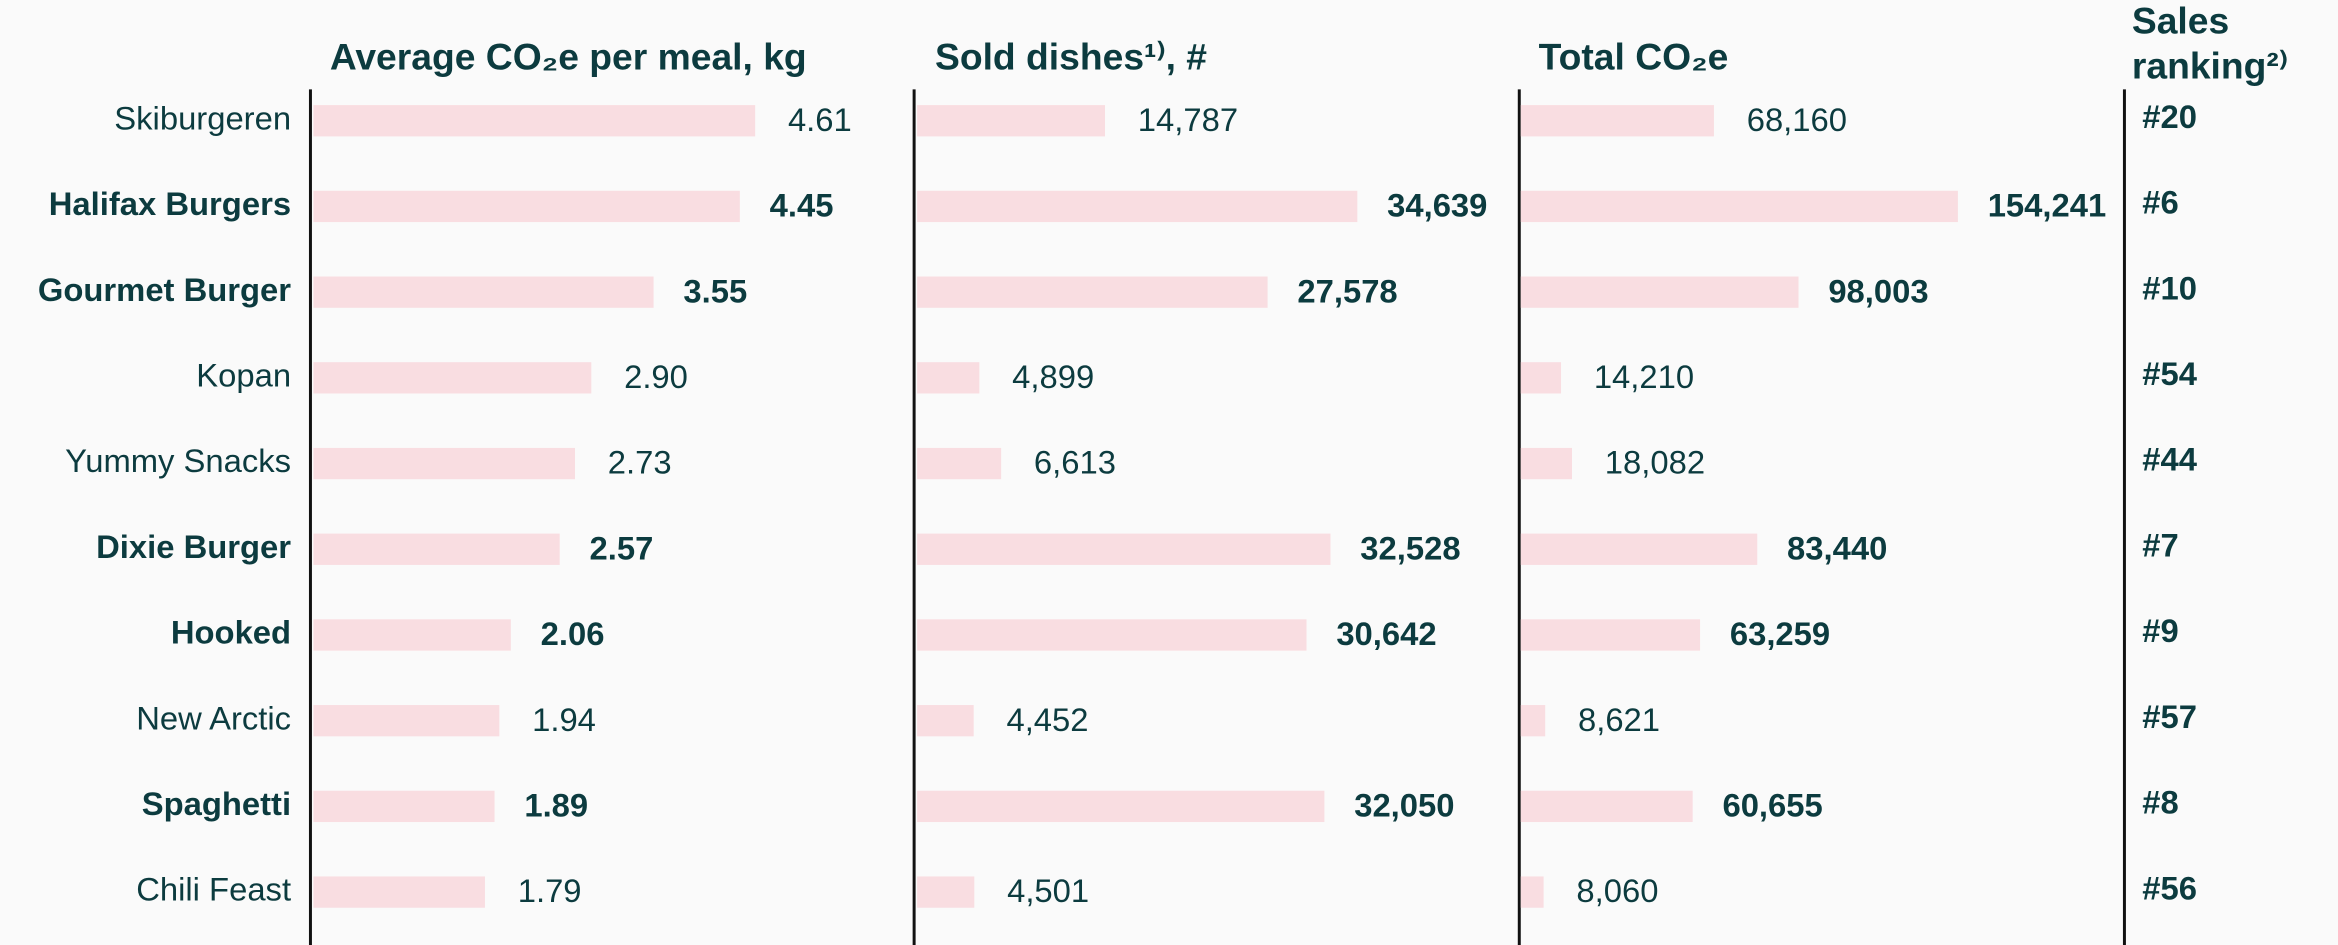  Describe the element at coordinates (1410, 547) in the screenshot. I see `value-label: 32,528` at that location.